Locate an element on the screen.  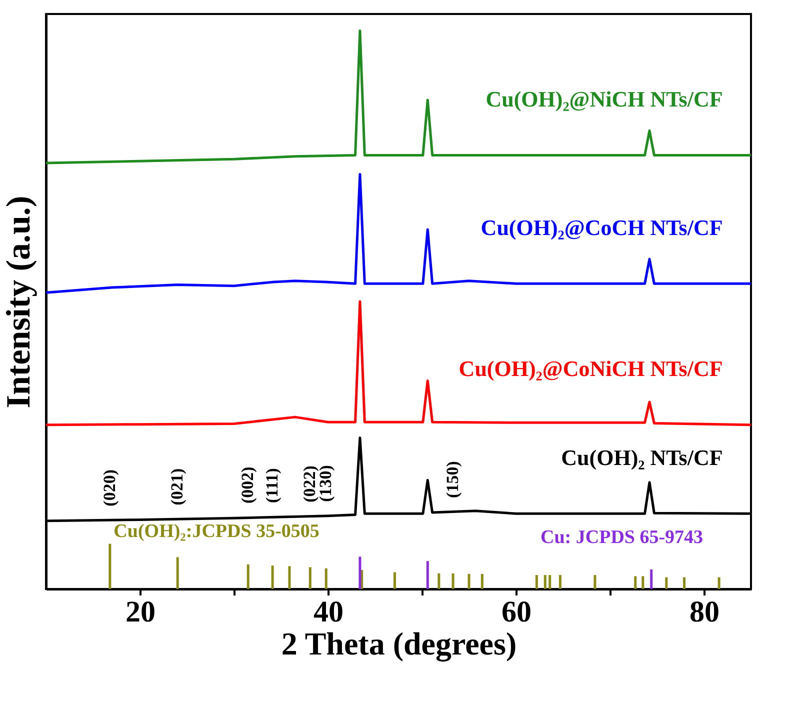
annotation: (150) is located at coordinates (452, 479).